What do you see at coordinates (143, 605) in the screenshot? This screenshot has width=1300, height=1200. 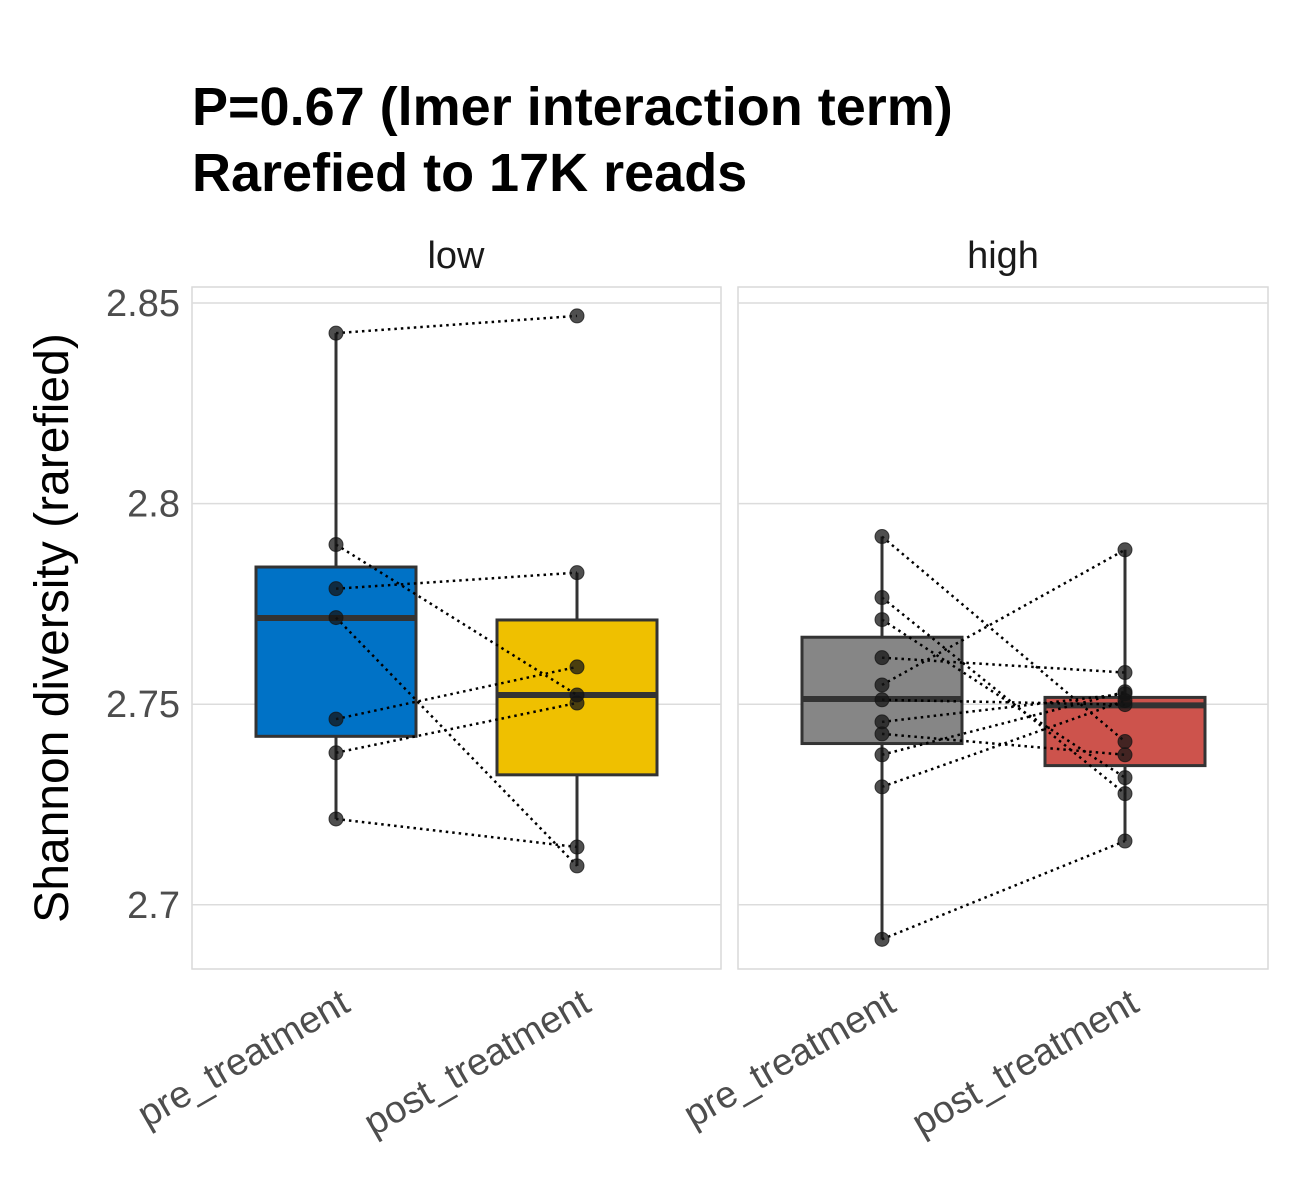 I see `y-axis-ticks: 2.7 2.75 2.8 2.85` at bounding box center [143, 605].